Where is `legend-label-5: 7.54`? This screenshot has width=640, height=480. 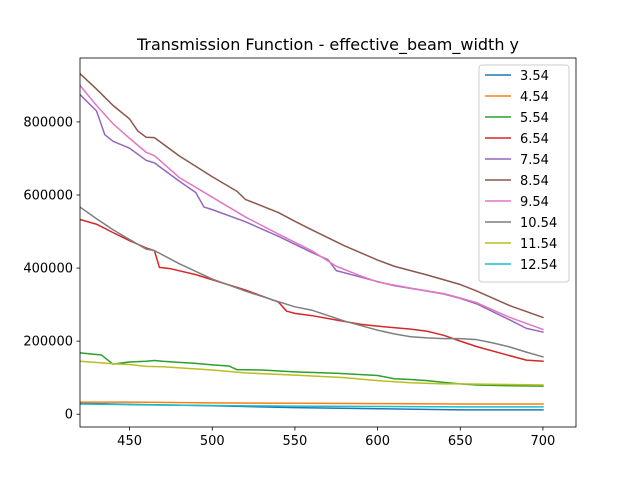 legend-label-5: 7.54 is located at coordinates (534, 160).